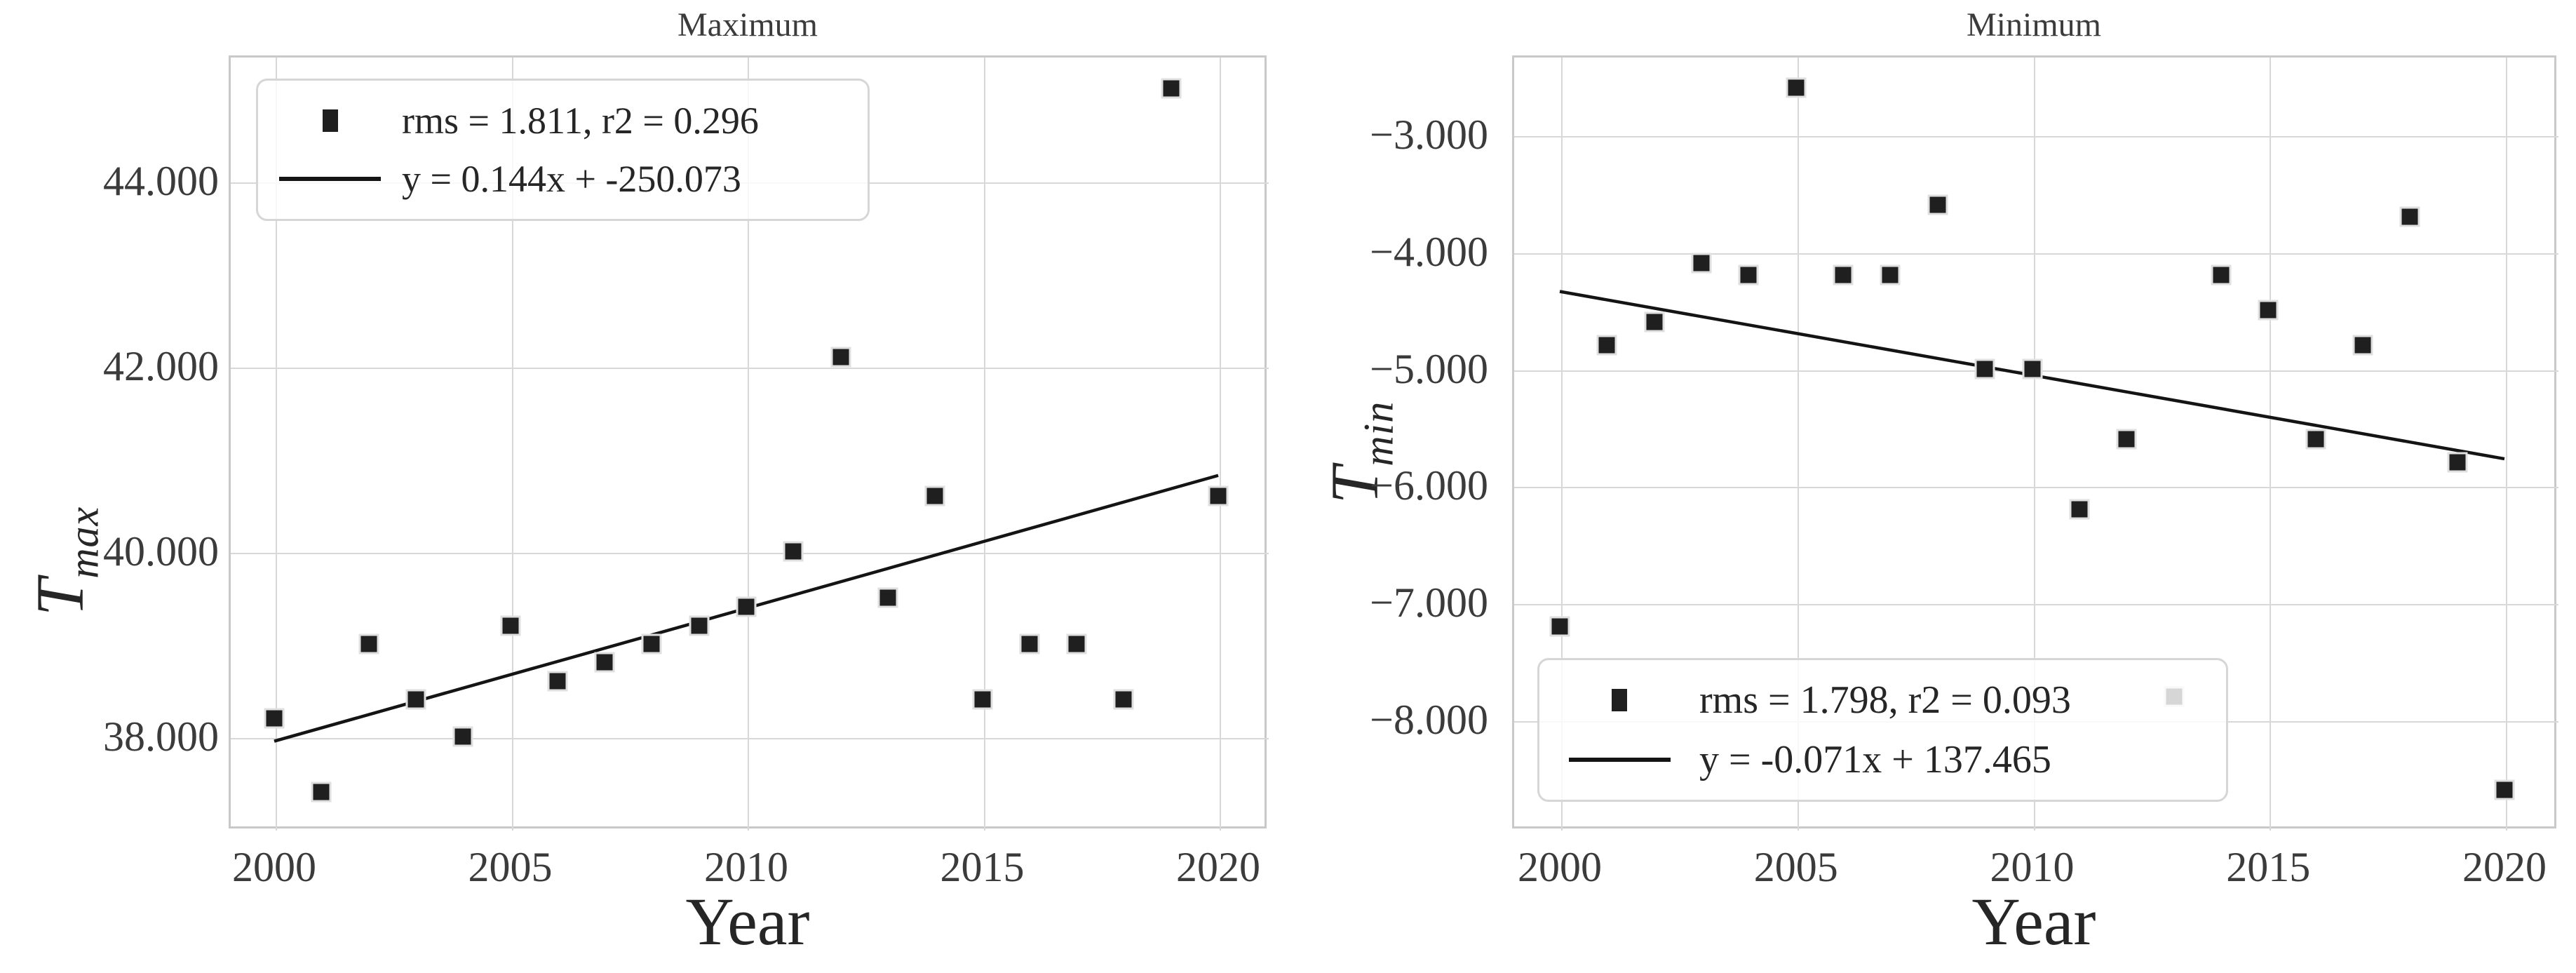  I want to click on legend-label-equation: y = -0.071x + 137.465, so click(1875, 759).